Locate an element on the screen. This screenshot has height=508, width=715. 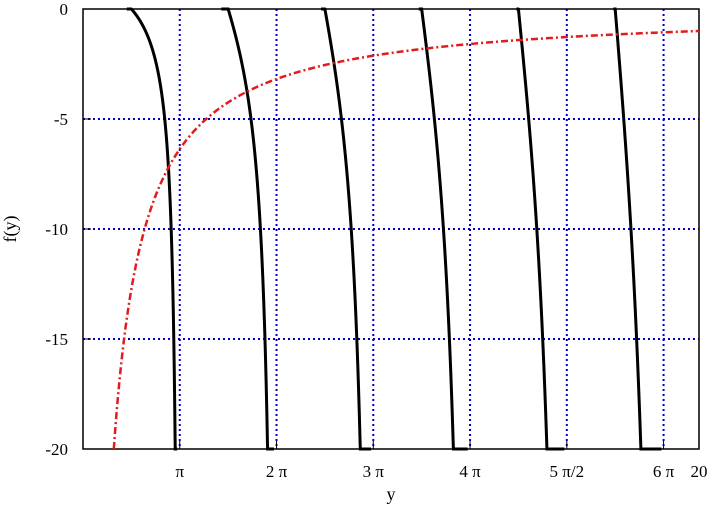
y-axis-title: f(y) is located at coordinates (10, 229).